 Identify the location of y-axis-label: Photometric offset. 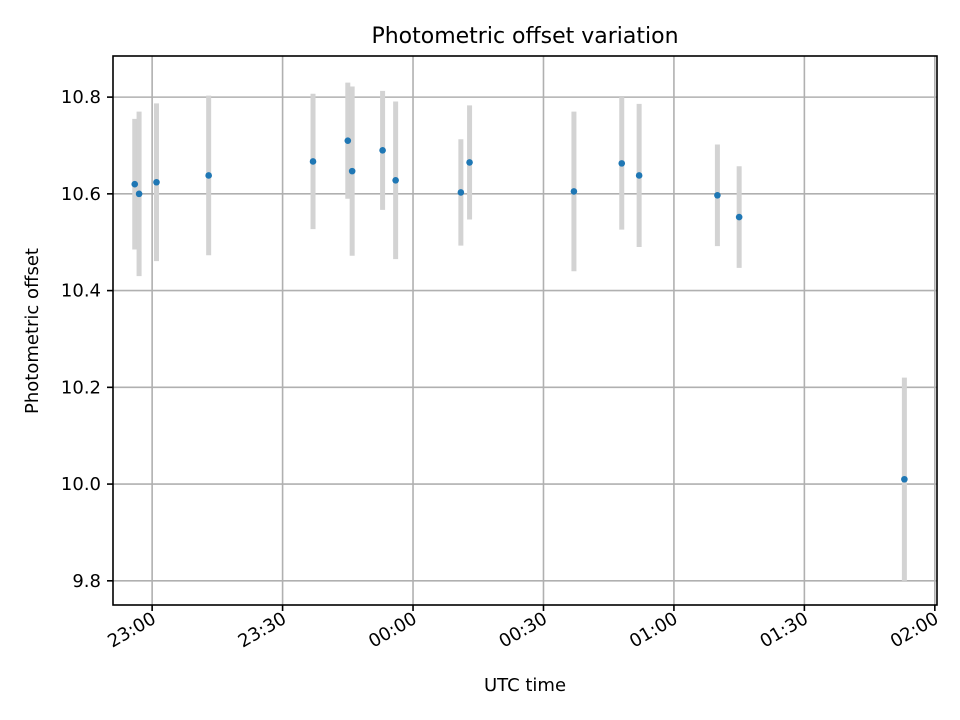
(32, 331).